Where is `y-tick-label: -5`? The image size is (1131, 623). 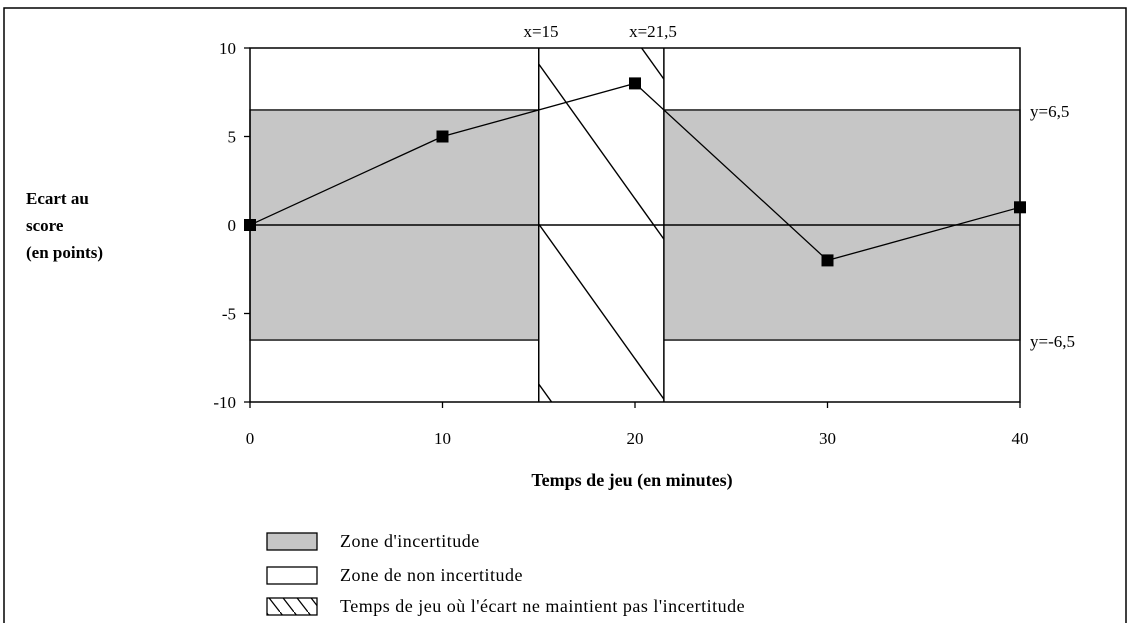 y-tick-label: -5 is located at coordinates (229, 314).